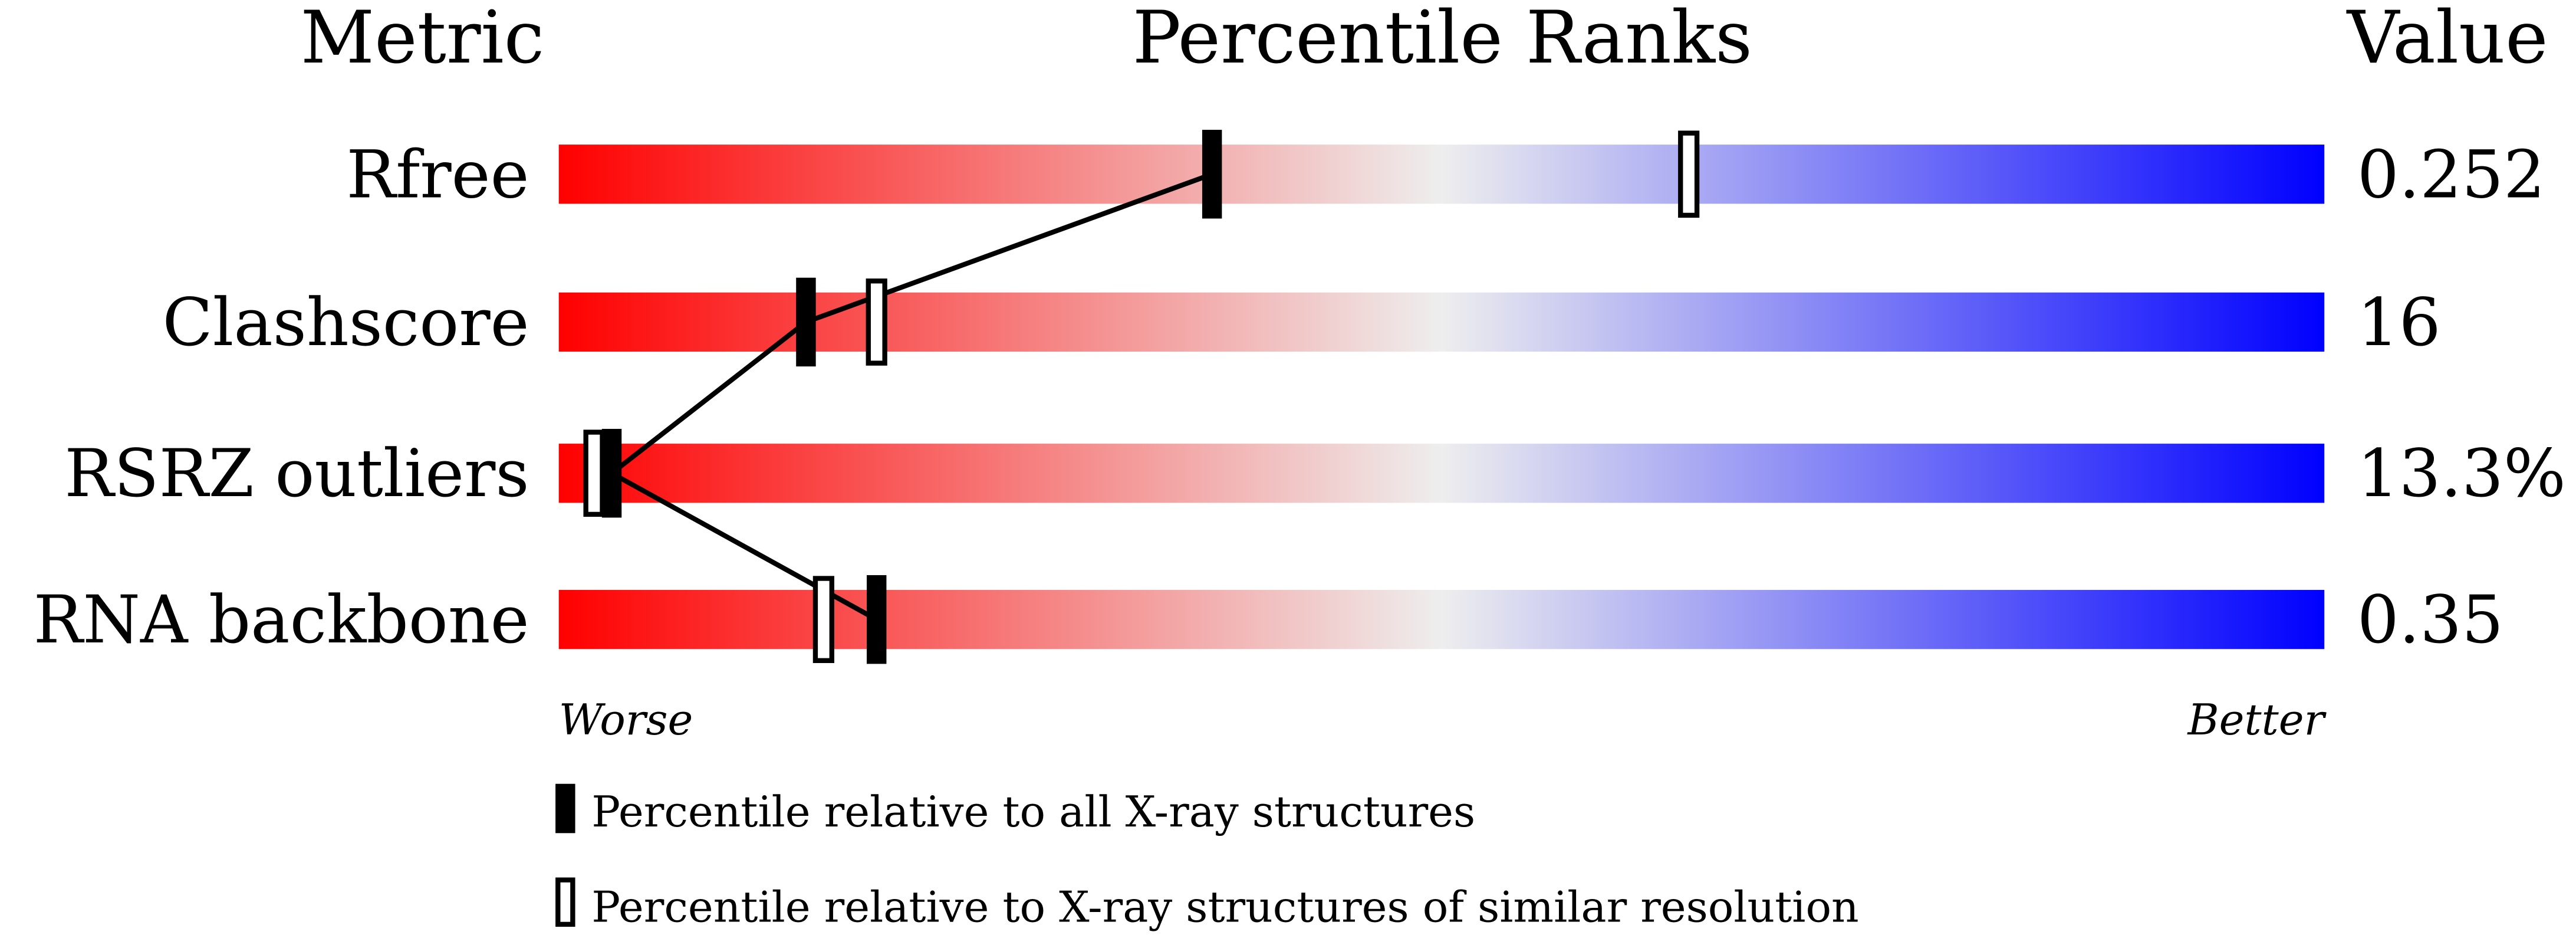  What do you see at coordinates (626, 720) in the screenshot?
I see `worse-label: Worse` at bounding box center [626, 720].